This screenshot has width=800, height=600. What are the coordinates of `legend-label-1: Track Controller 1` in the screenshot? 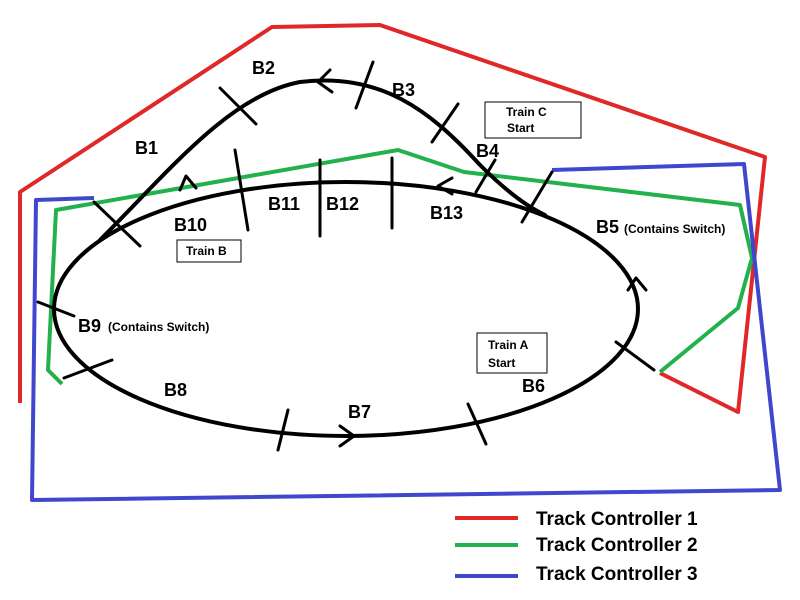 It's located at (617, 519).